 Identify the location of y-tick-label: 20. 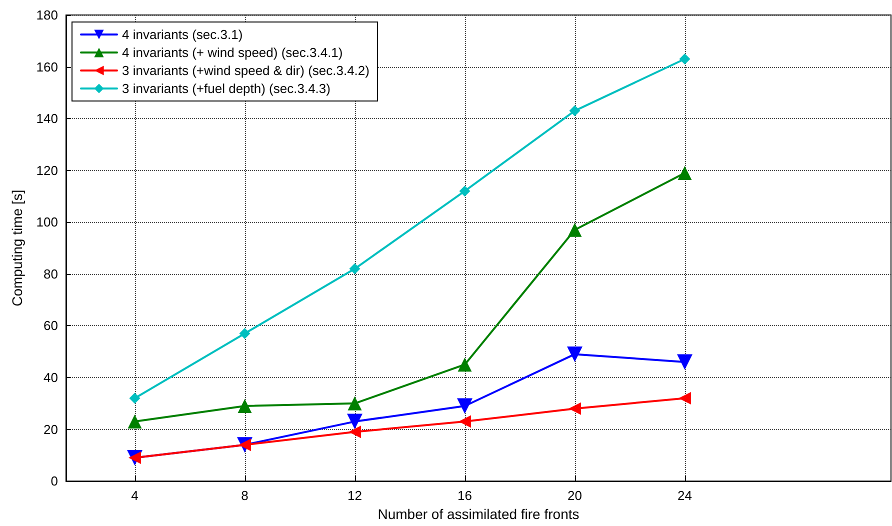
(51, 429).